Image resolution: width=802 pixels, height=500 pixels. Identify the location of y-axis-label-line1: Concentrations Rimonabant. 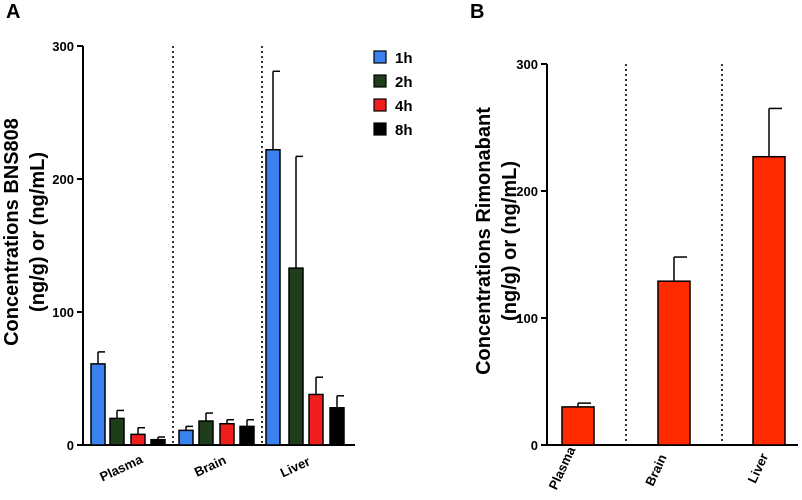
(484, 241).